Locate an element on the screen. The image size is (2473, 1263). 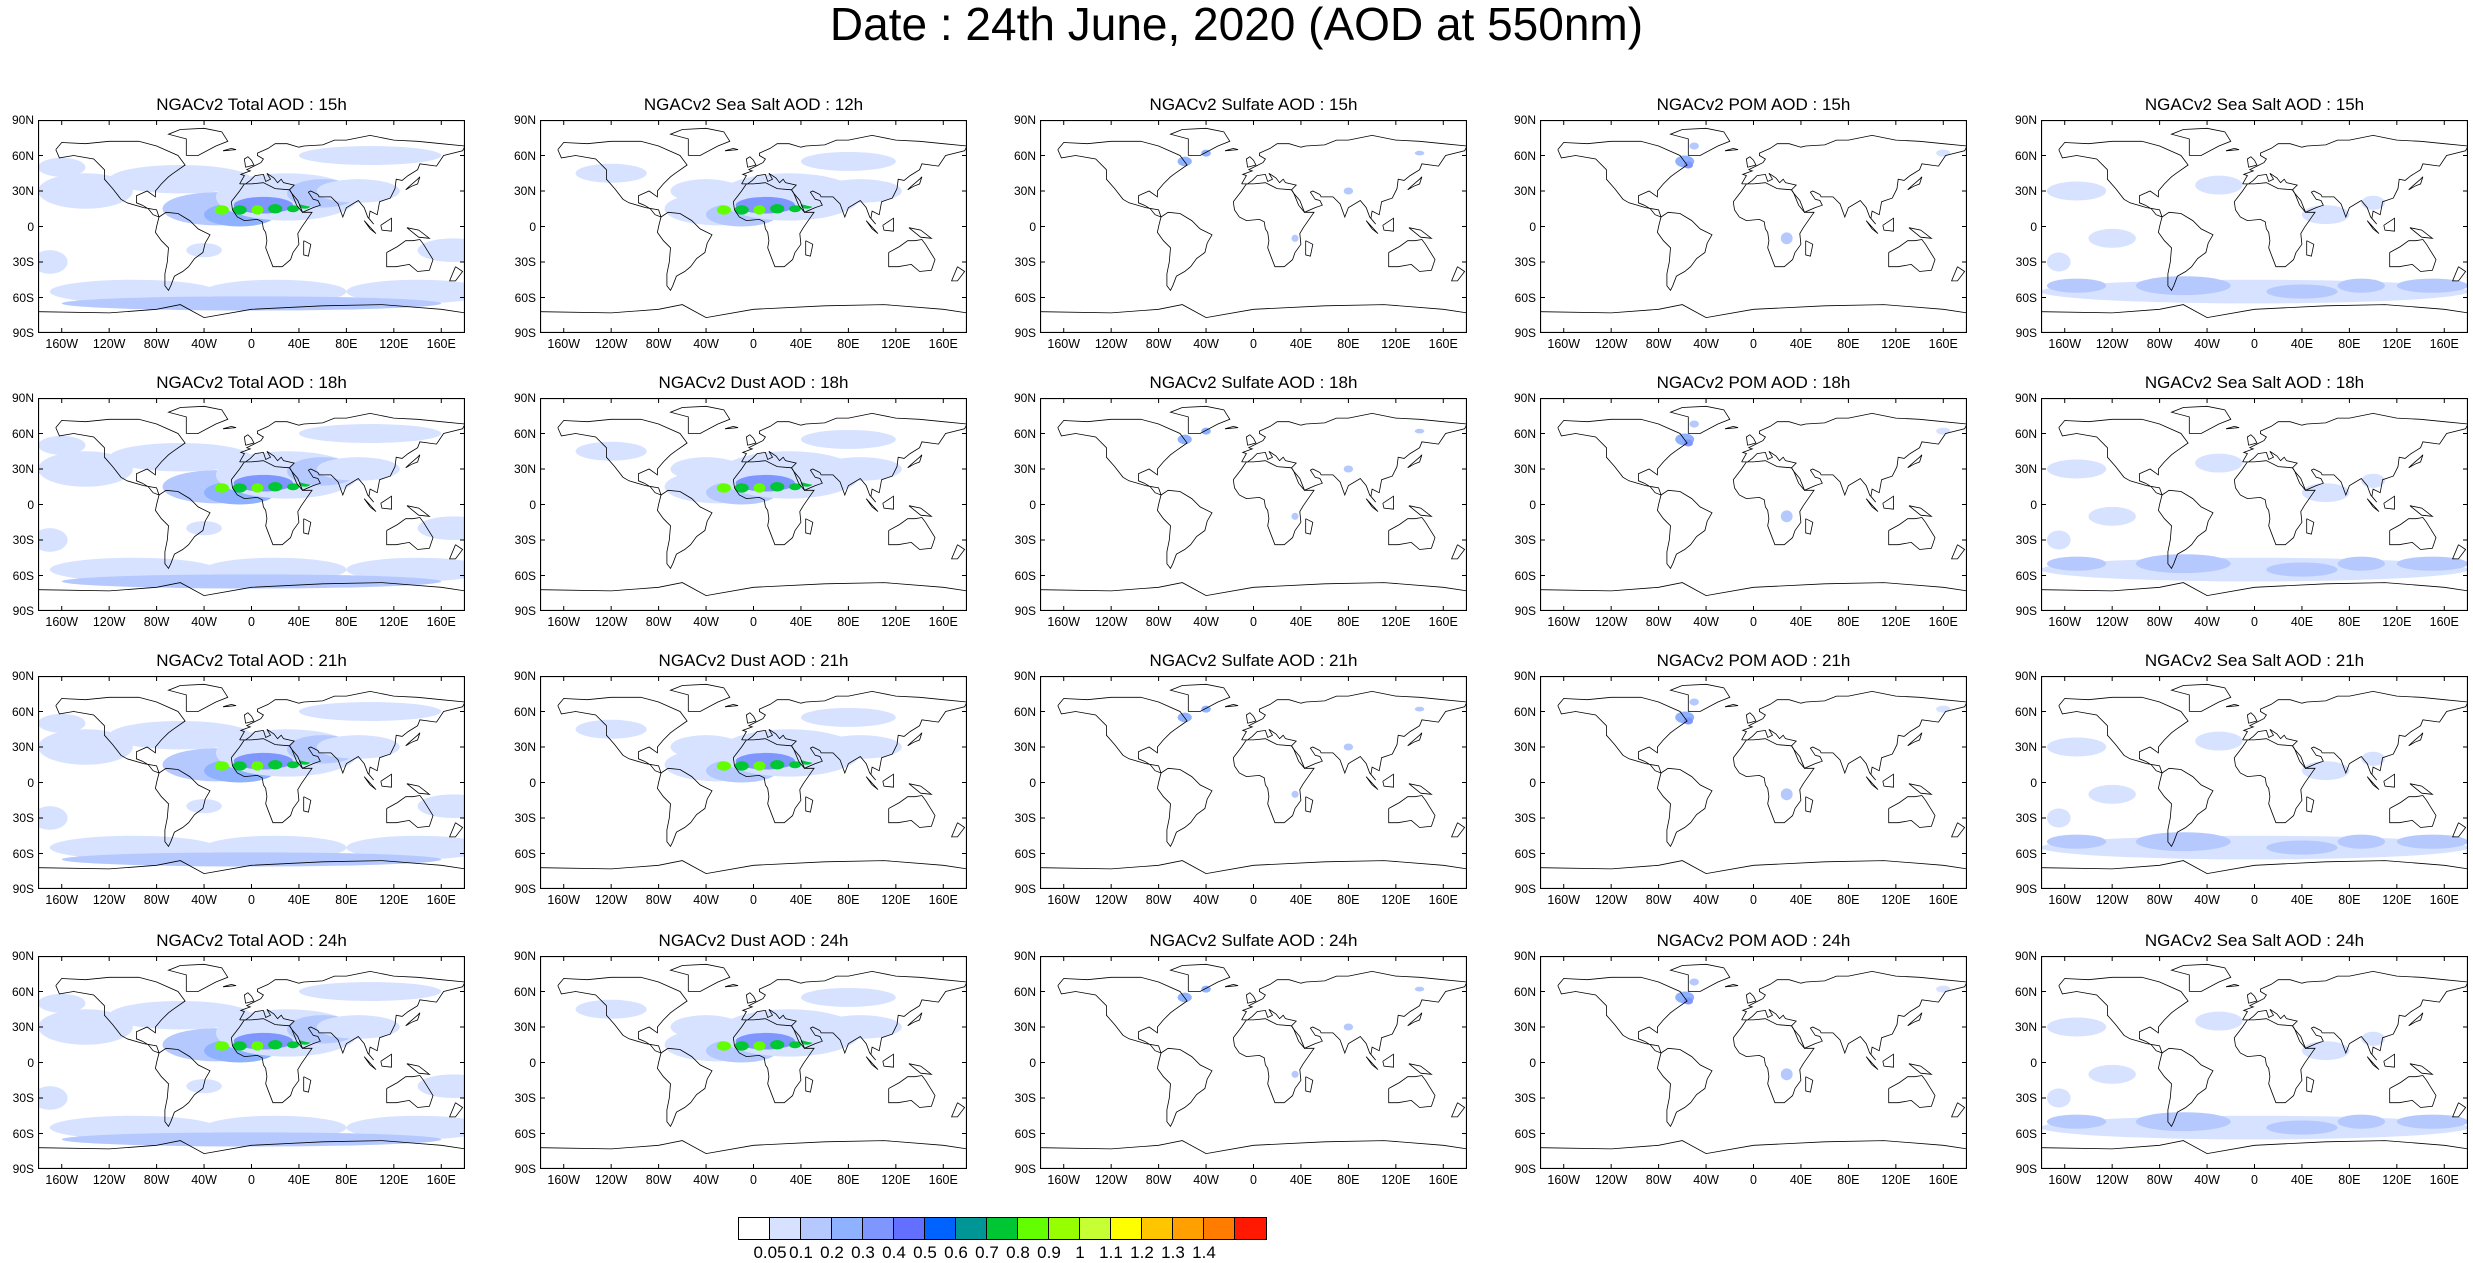
lat-tick-label: 0 is located at coordinates (1532, 1062).